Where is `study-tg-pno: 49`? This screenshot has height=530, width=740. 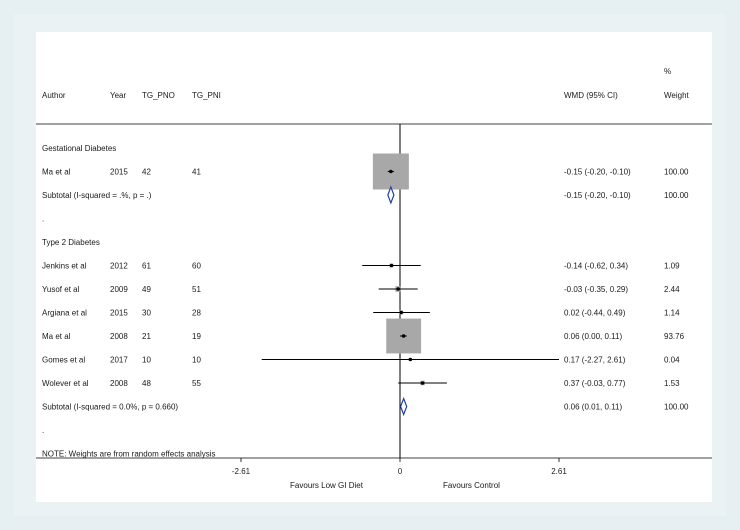
study-tg-pno: 49 is located at coordinates (146, 289).